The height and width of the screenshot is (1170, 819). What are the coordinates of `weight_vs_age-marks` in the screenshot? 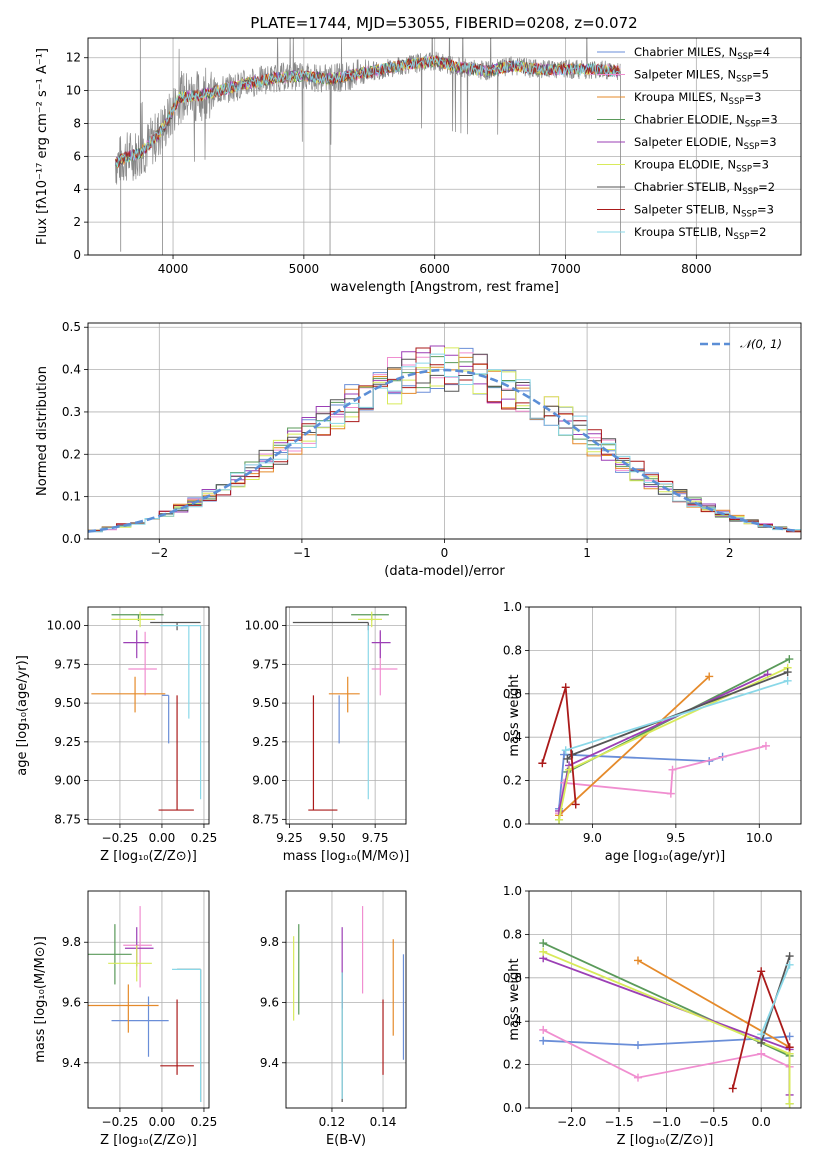 It's located at (666, 739).